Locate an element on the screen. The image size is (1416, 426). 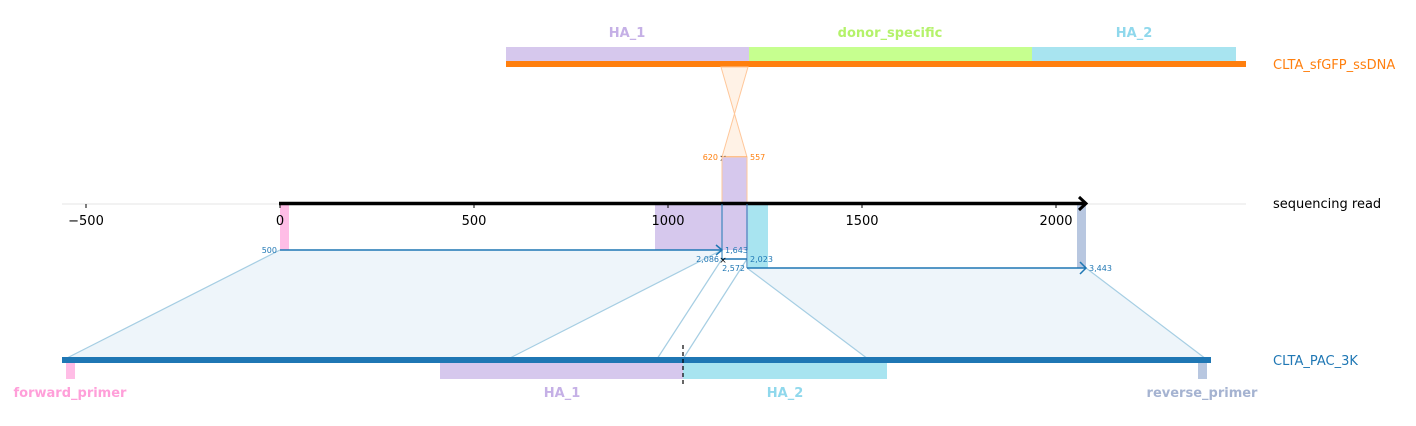
fan-3-left-edge is located at coordinates (807, 313).